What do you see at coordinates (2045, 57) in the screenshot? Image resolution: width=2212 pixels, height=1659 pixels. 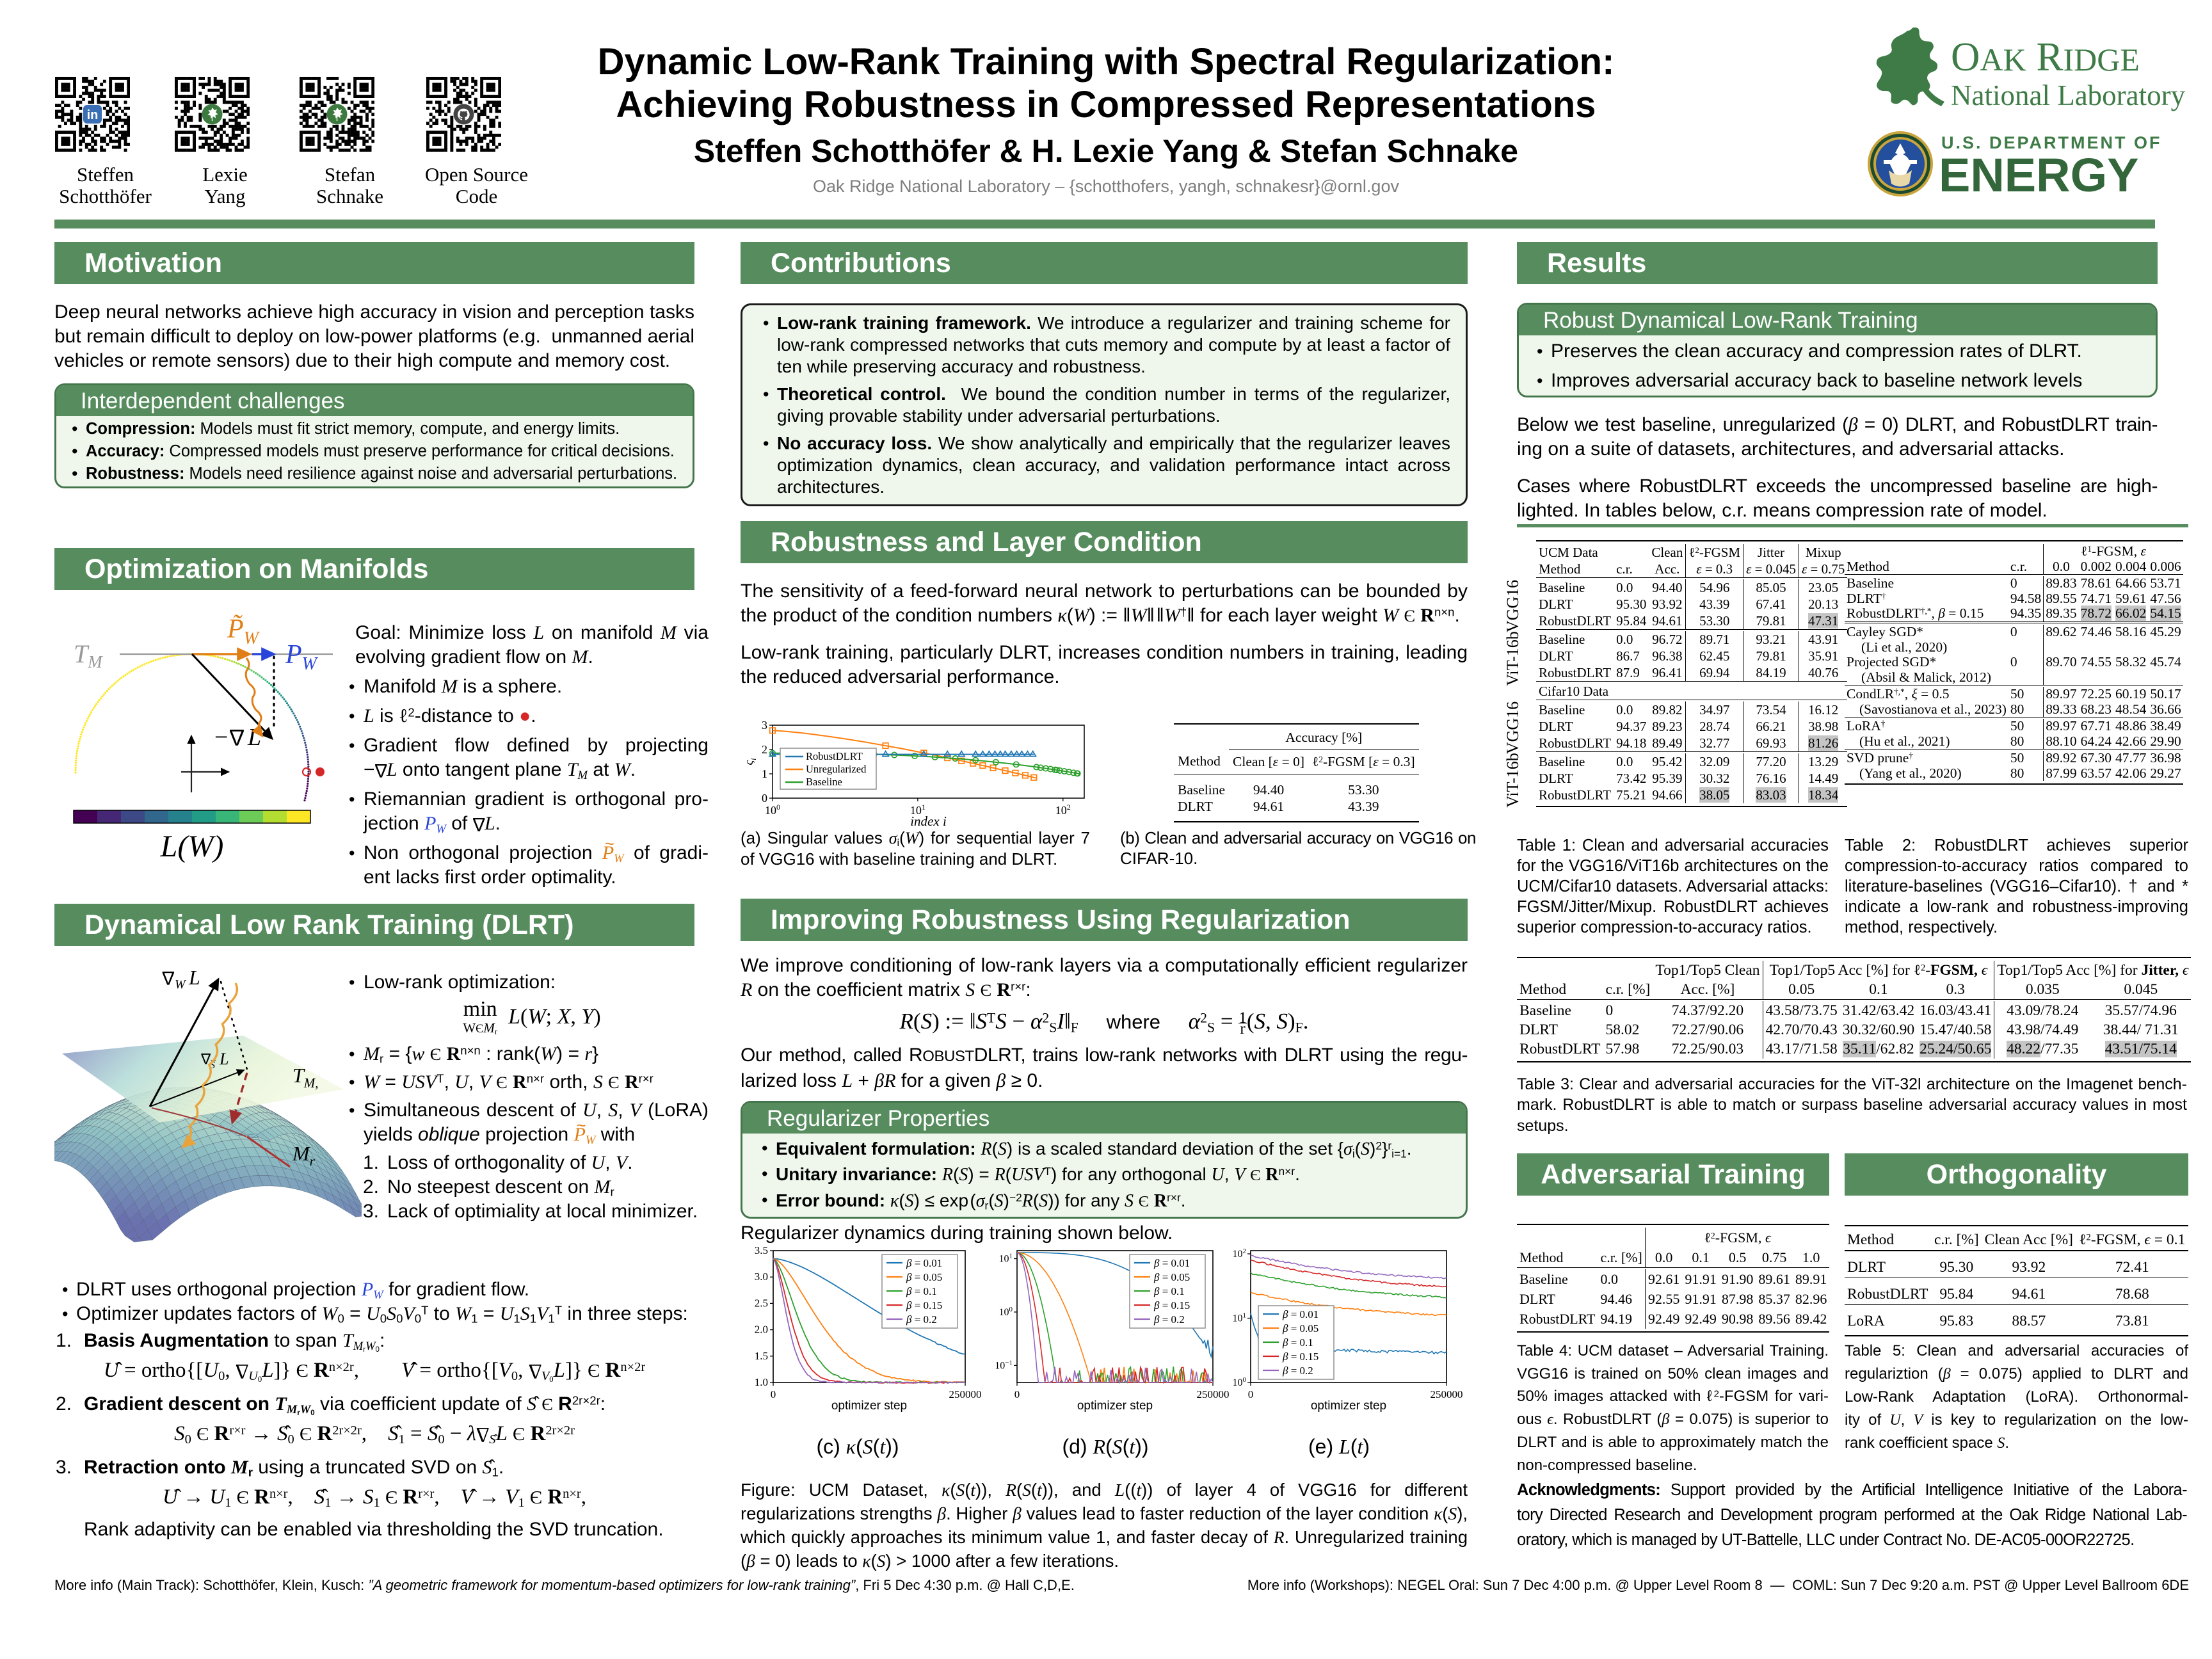 I see `svg-text: OAK RIDGE` at bounding box center [2045, 57].